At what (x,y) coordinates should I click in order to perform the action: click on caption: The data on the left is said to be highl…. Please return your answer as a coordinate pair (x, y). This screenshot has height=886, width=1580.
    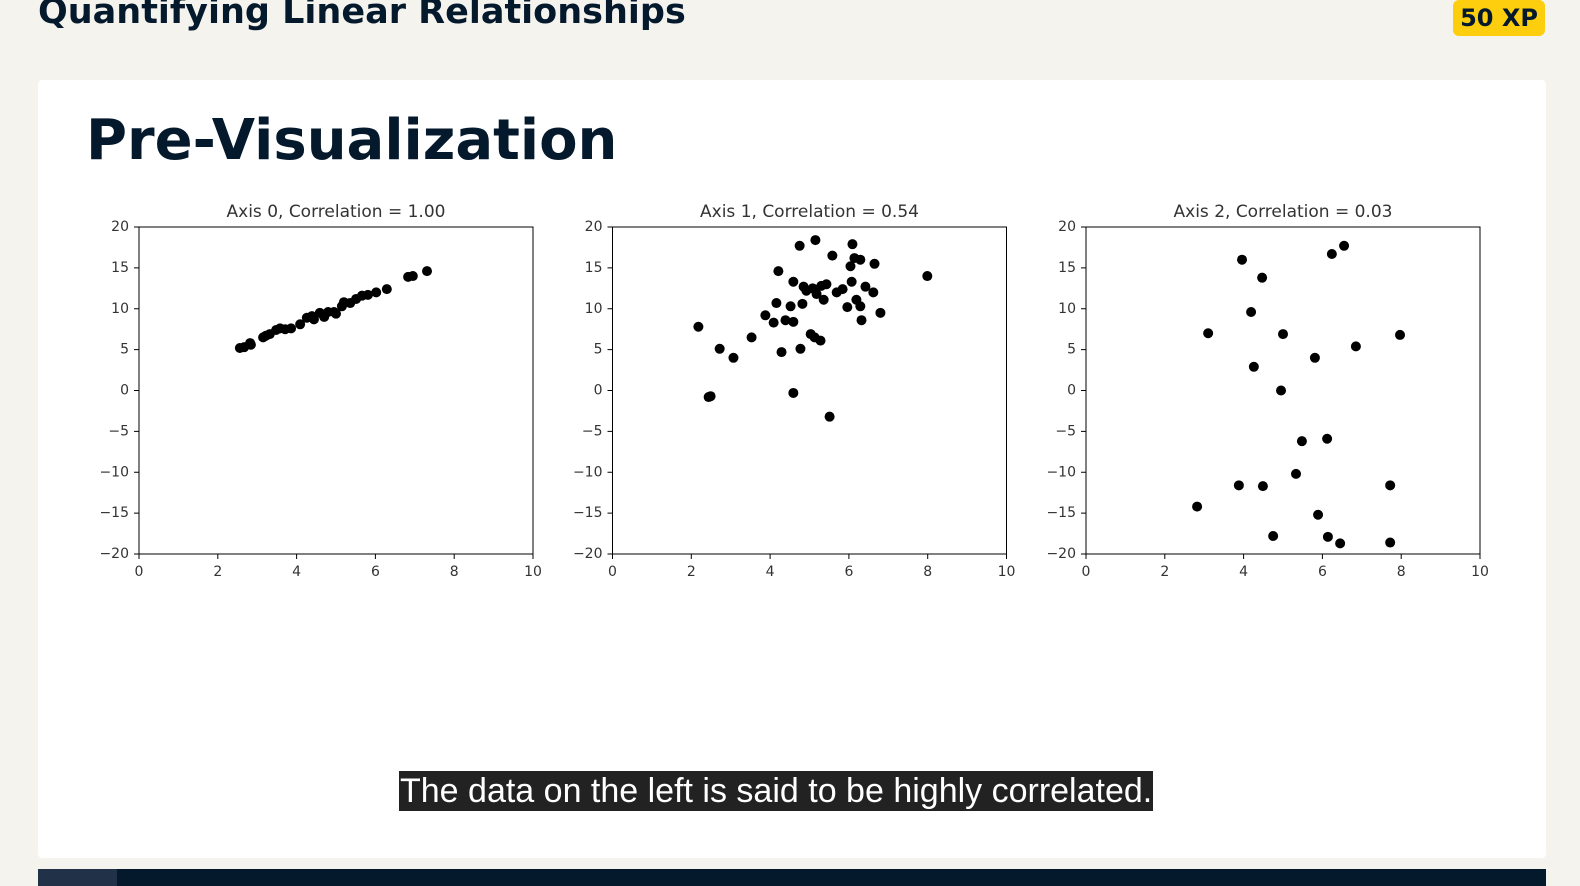
    Looking at the image, I should click on (776, 791).